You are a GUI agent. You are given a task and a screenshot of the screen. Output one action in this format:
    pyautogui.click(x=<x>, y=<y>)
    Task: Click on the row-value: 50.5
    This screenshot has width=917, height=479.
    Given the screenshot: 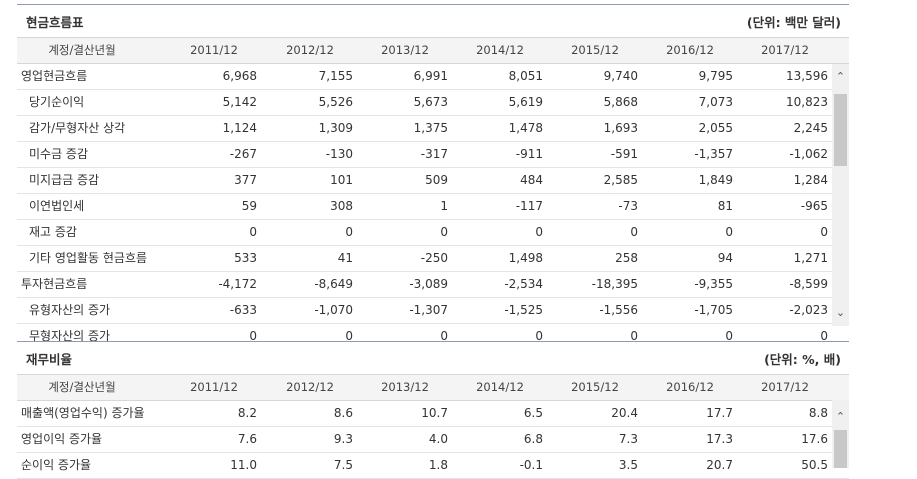 What is the action you would take?
    pyautogui.click(x=814, y=465)
    